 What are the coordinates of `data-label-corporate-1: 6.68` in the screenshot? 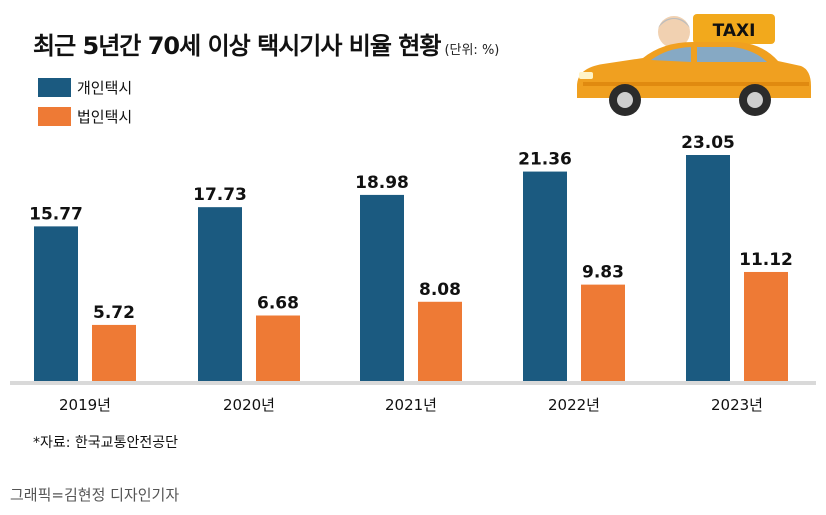 It's located at (278, 304).